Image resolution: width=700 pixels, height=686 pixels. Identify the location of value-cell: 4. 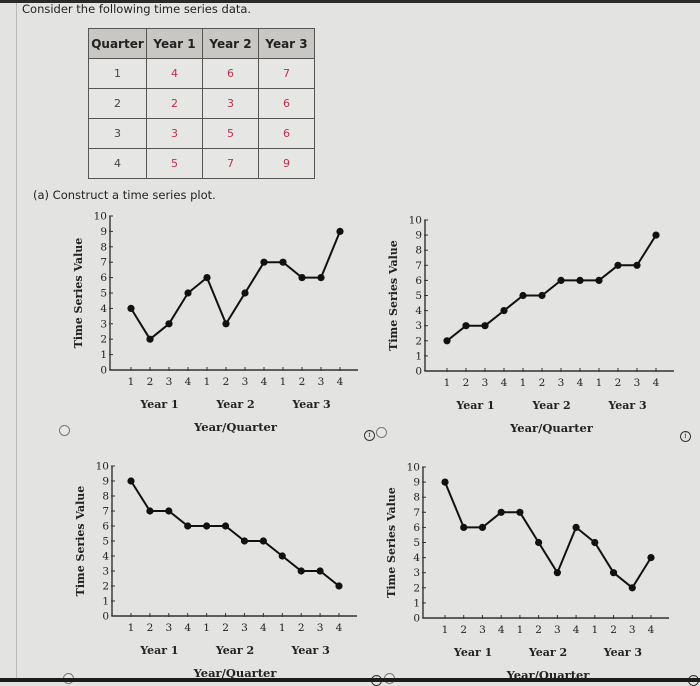
(174, 73).